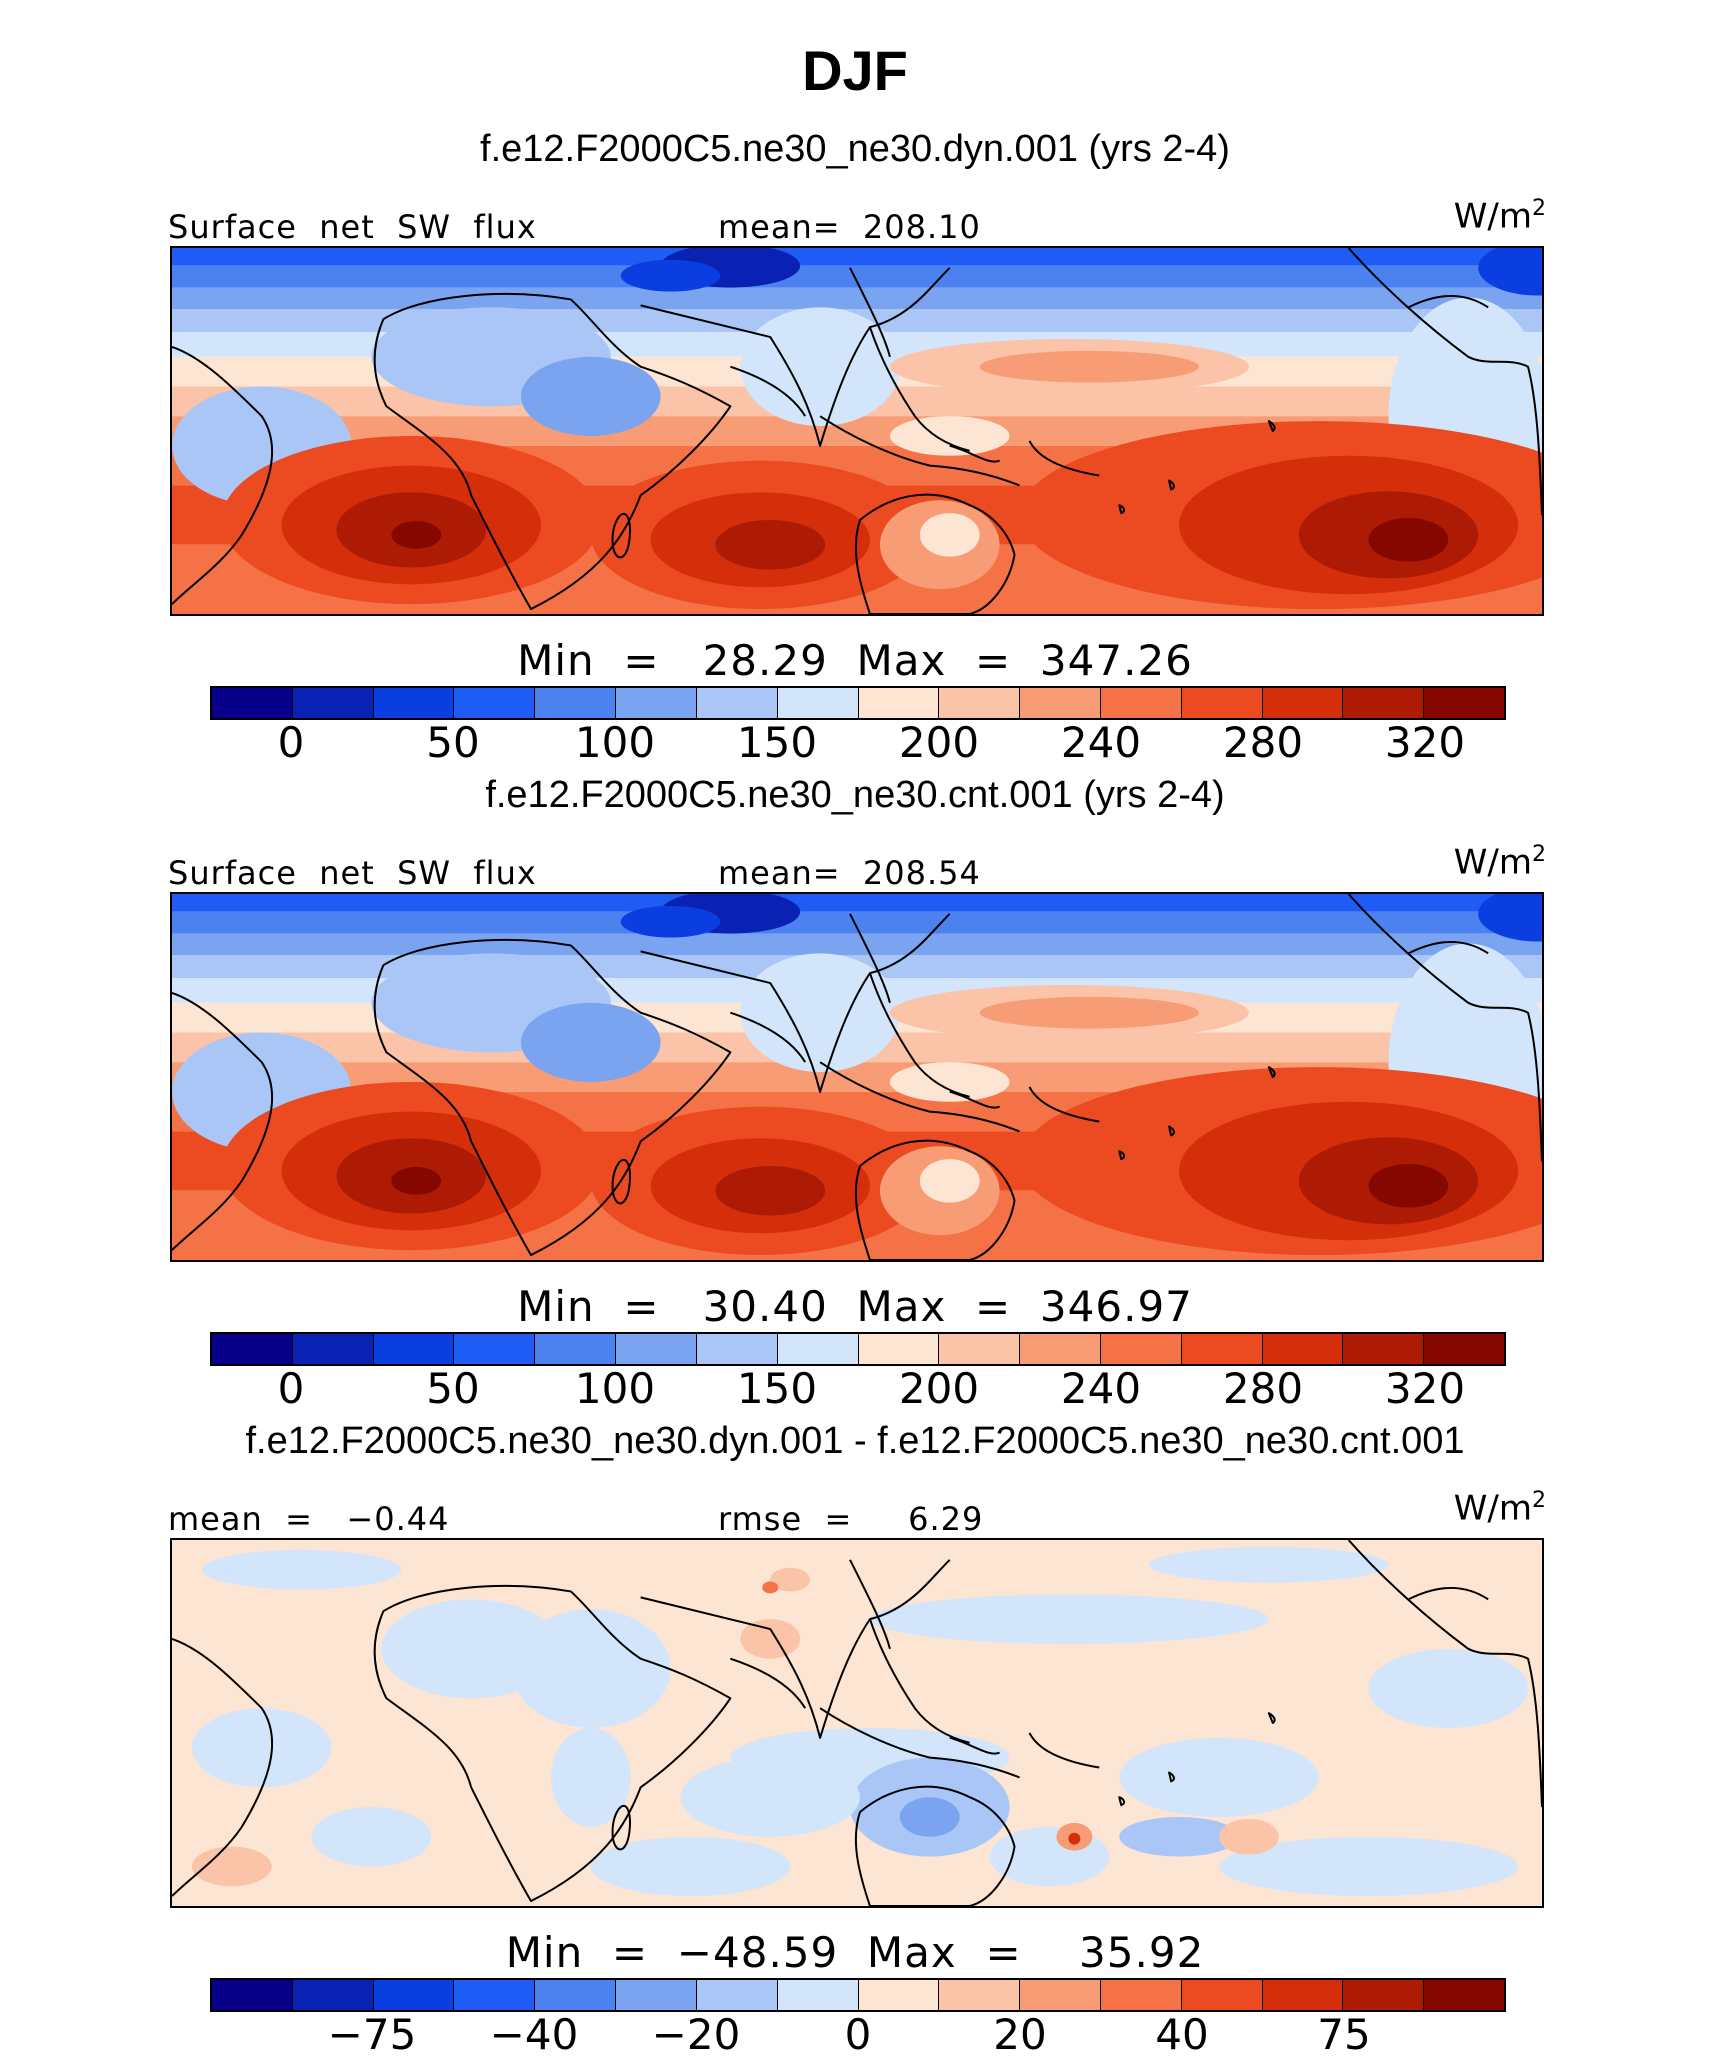  I want to click on panel-2-colorbar, so click(858, 1349).